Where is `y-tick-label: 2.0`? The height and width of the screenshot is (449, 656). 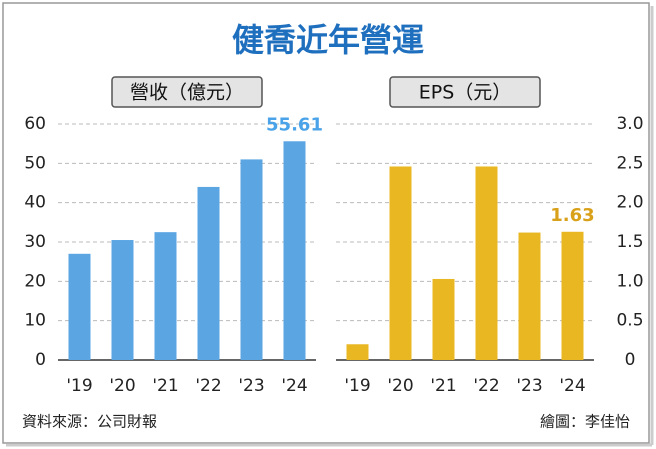
y-tick-label: 2.0 is located at coordinates (629, 203).